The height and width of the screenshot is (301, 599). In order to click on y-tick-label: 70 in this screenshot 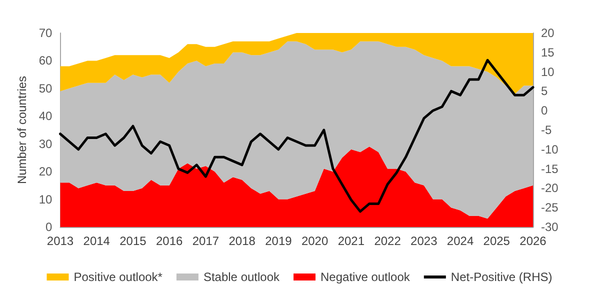, I will do `click(45, 33)`.